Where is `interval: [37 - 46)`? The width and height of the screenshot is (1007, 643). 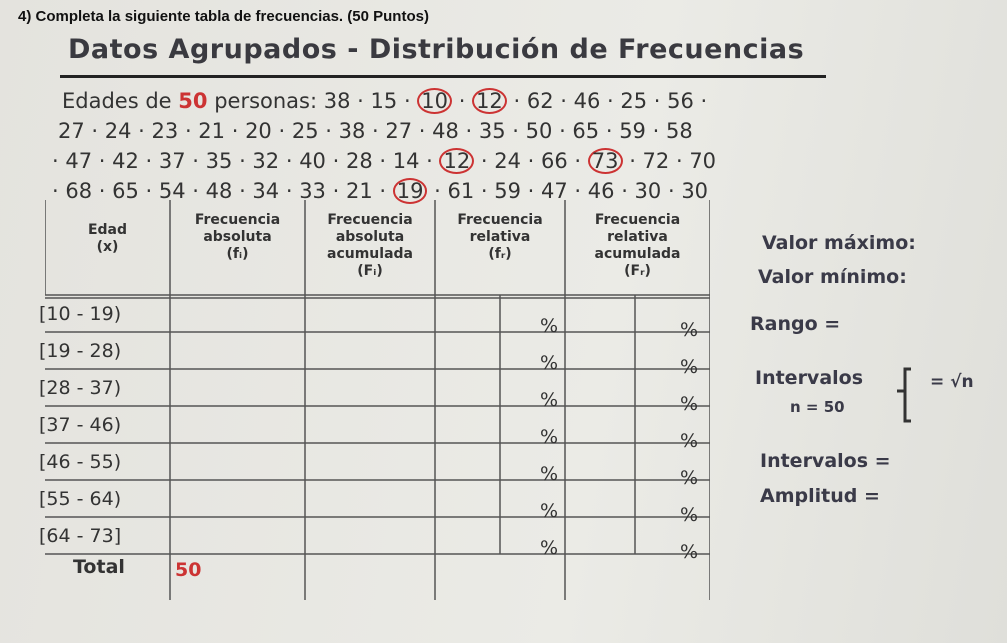 interval: [37 - 46) is located at coordinates (80, 425).